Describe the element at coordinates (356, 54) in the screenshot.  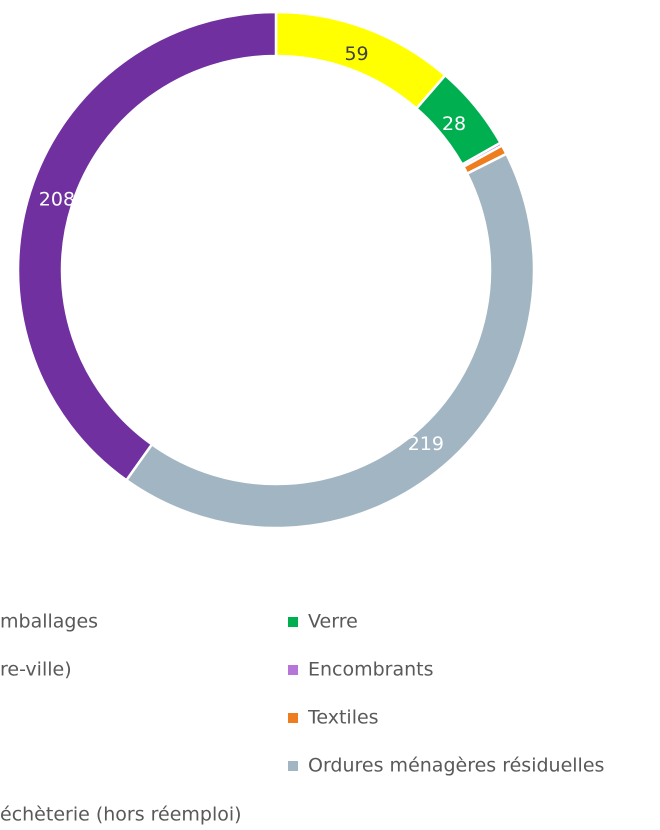
I see `data-label: 59` at that location.